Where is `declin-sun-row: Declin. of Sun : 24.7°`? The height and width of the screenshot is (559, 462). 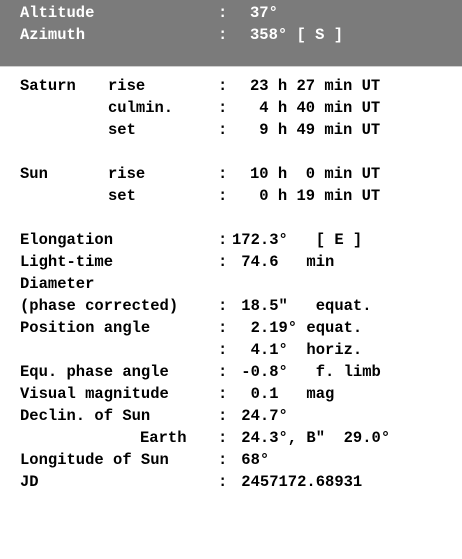 declin-sun-row: Declin. of Sun : 24.7° is located at coordinates (231, 416).